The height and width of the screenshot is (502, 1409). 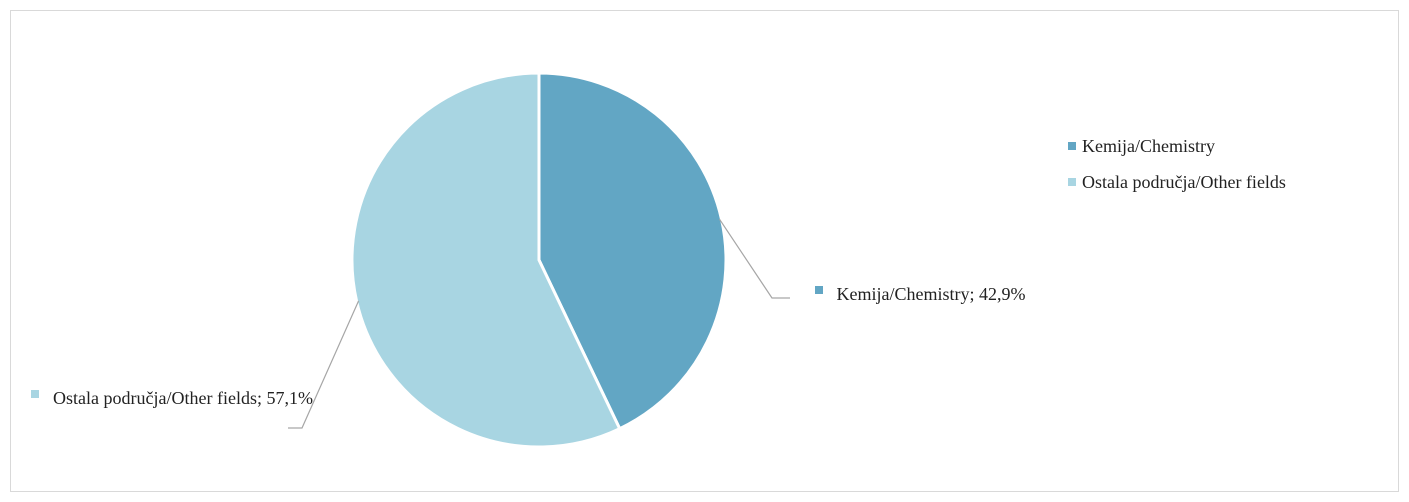 I want to click on legend-entry: Kemija/Chemistry, so click(x=1141, y=146).